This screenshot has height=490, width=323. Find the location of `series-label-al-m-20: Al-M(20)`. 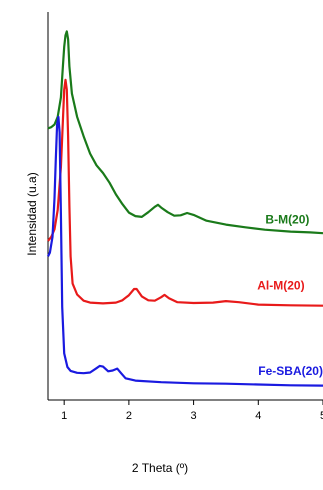

series-label-al-m-20: Al-M(20) is located at coordinates (280, 285).